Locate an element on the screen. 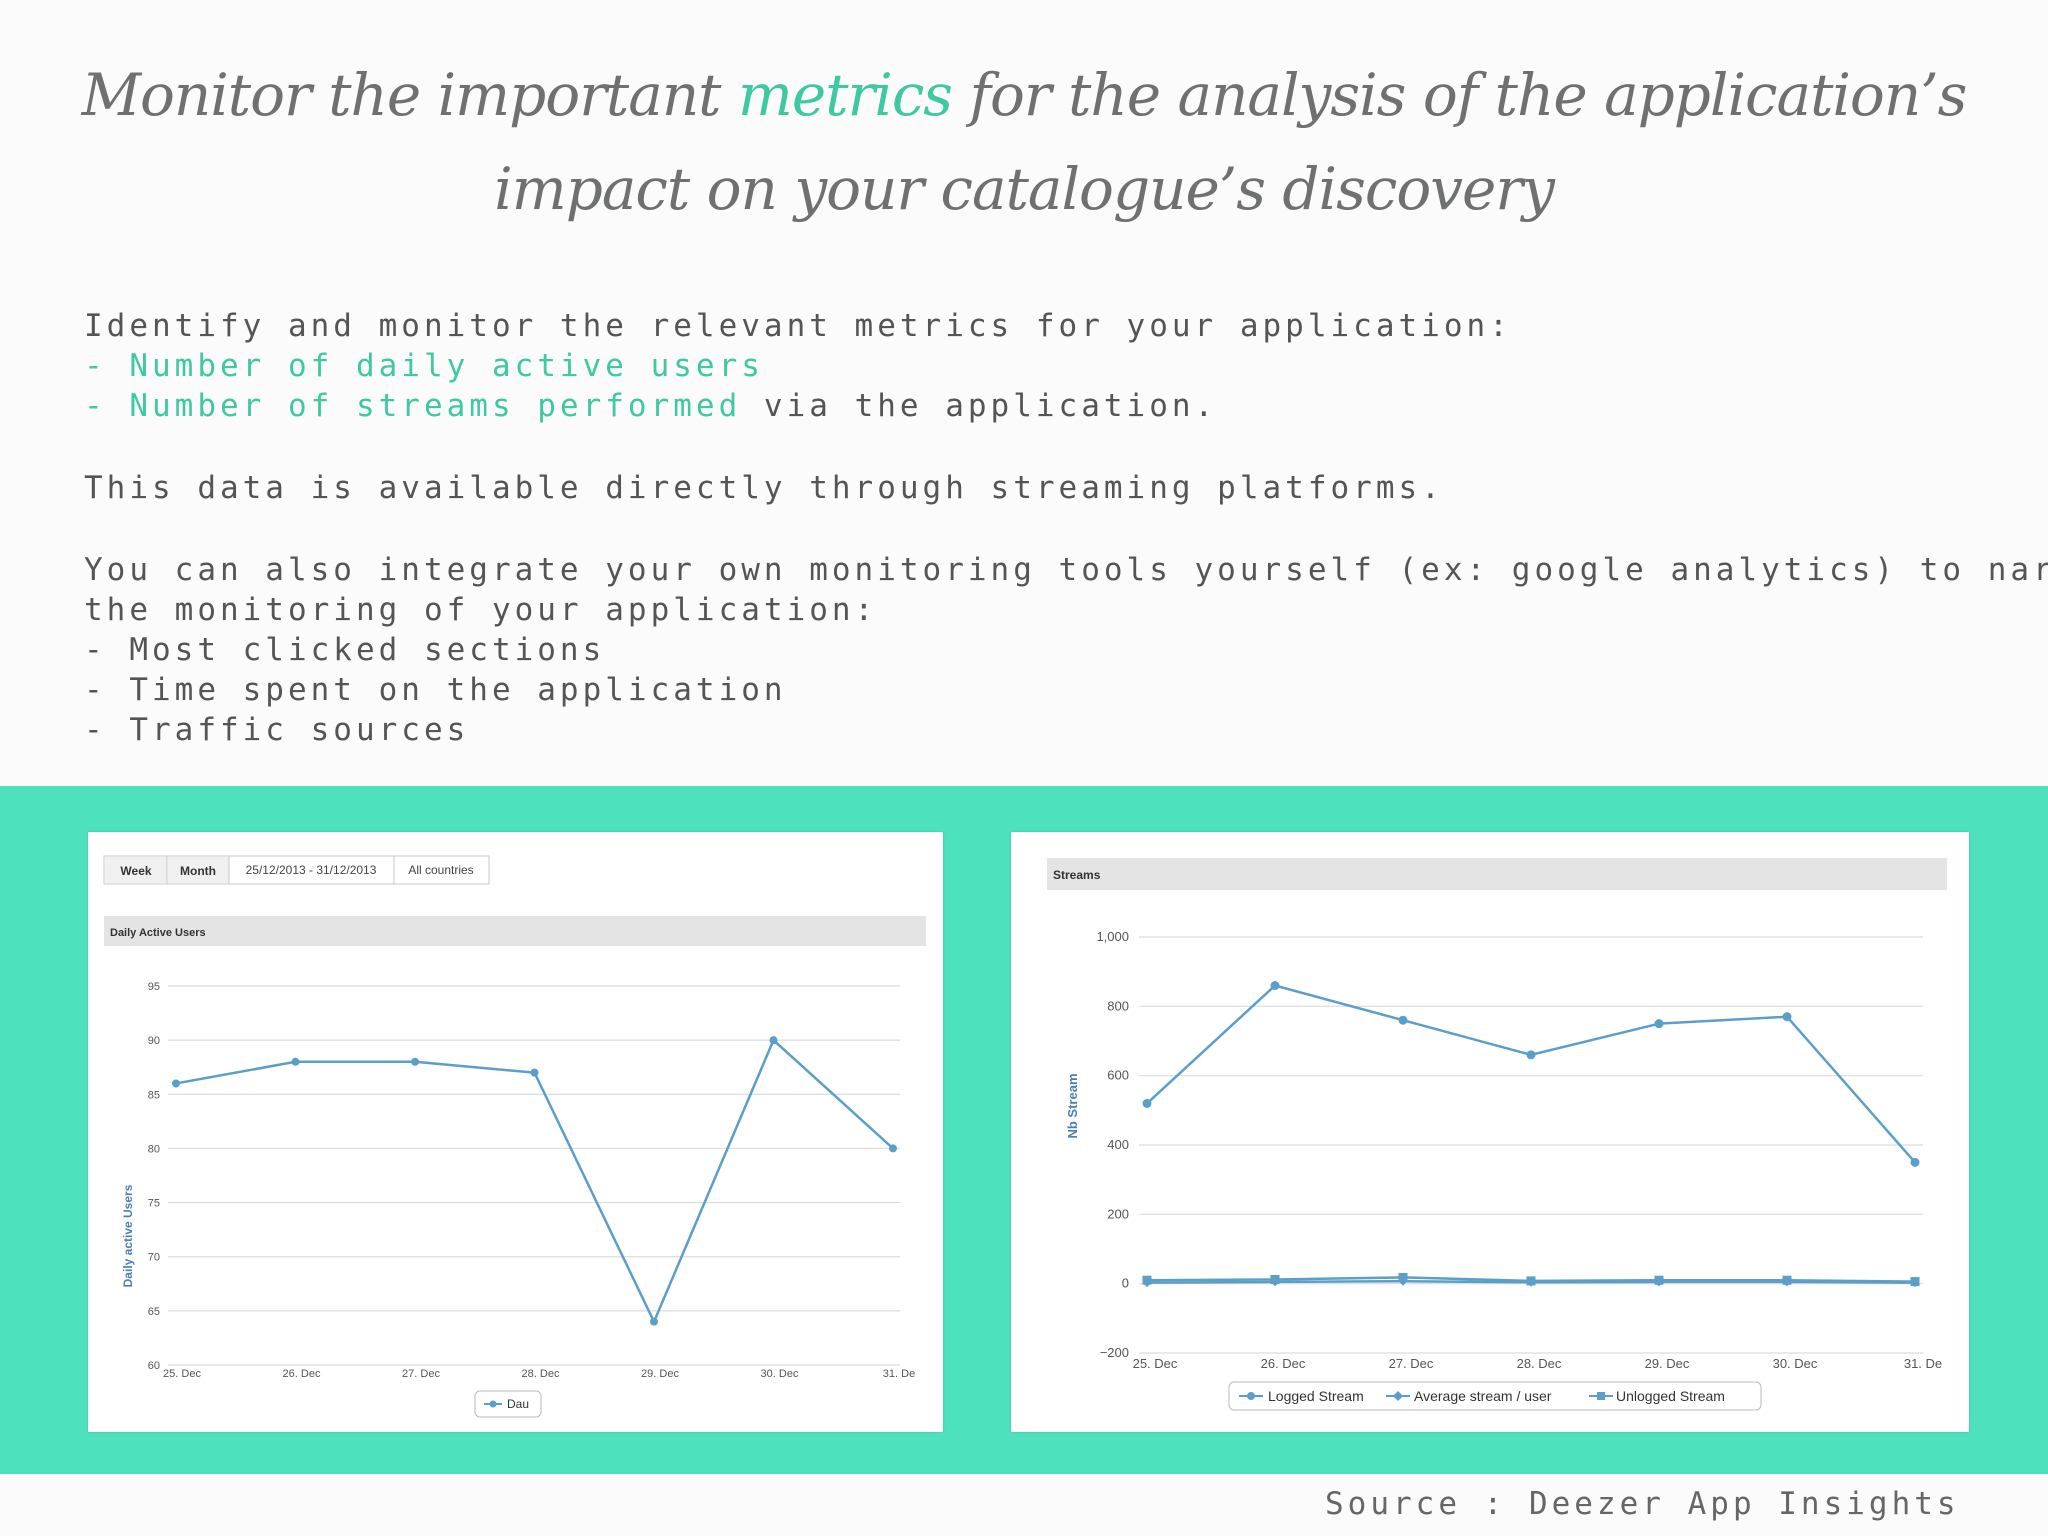  source-caption: Source : Deezer App Insights is located at coordinates (1642, 1504).